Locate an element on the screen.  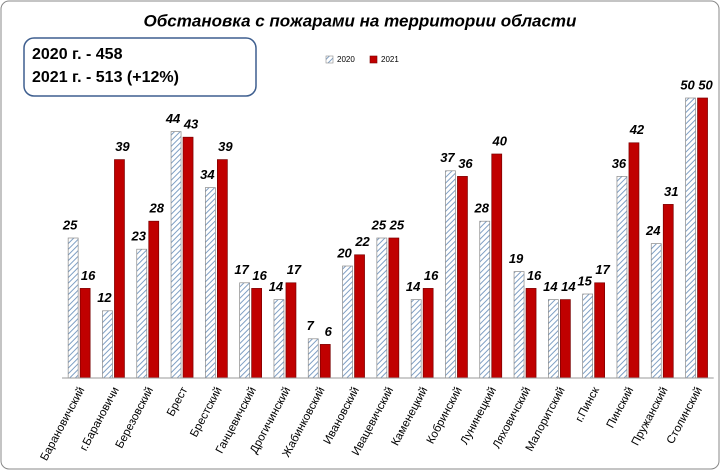
value-label: 7 is located at coordinates (311, 325).